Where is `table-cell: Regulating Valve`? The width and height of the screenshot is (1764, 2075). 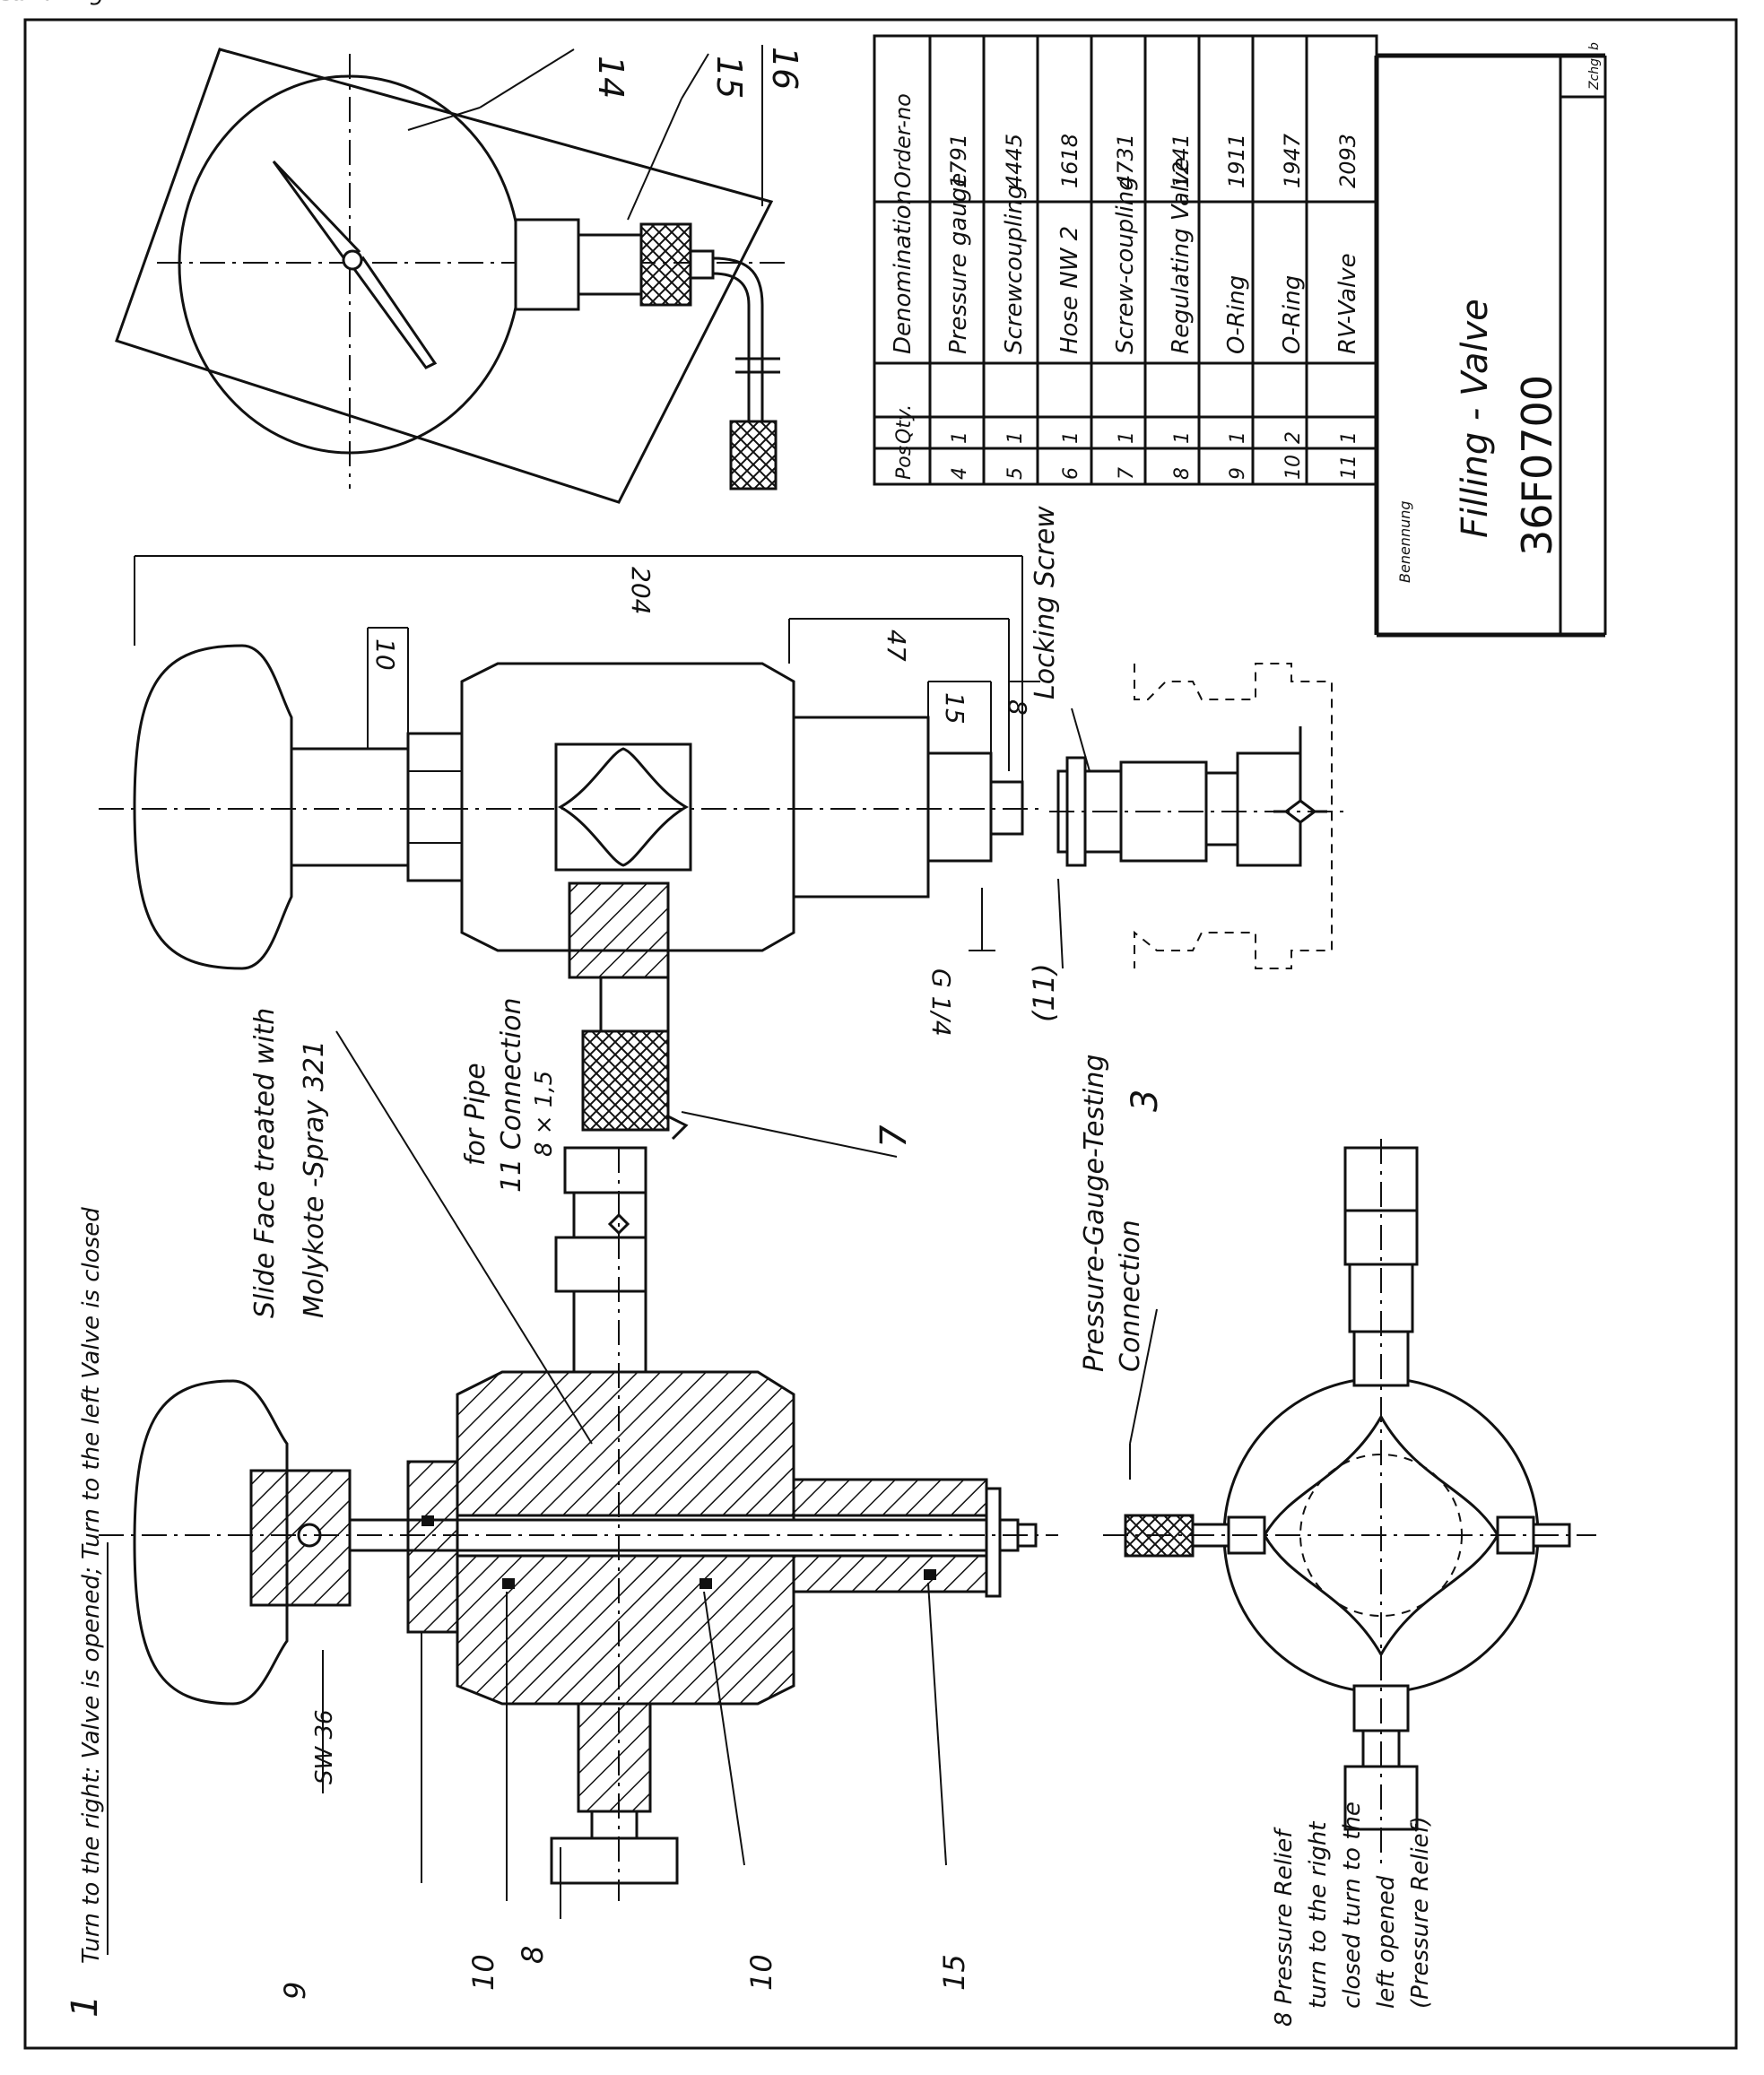
table-cell: Regulating Valve is located at coordinates (1181, 255).